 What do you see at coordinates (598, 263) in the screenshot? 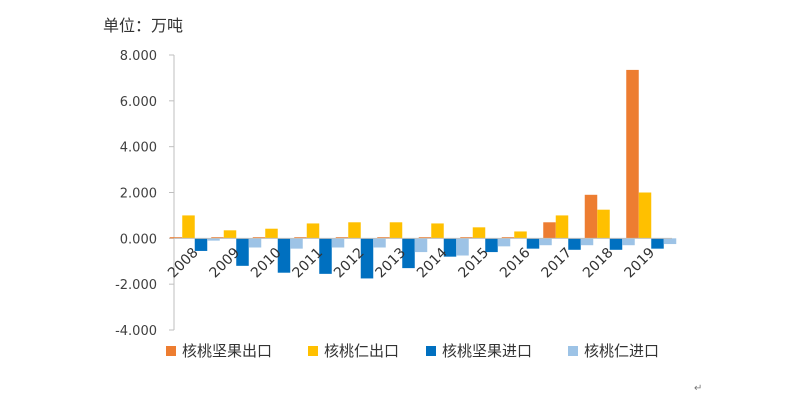
I see `x-tick-label: 2018` at bounding box center [598, 263].